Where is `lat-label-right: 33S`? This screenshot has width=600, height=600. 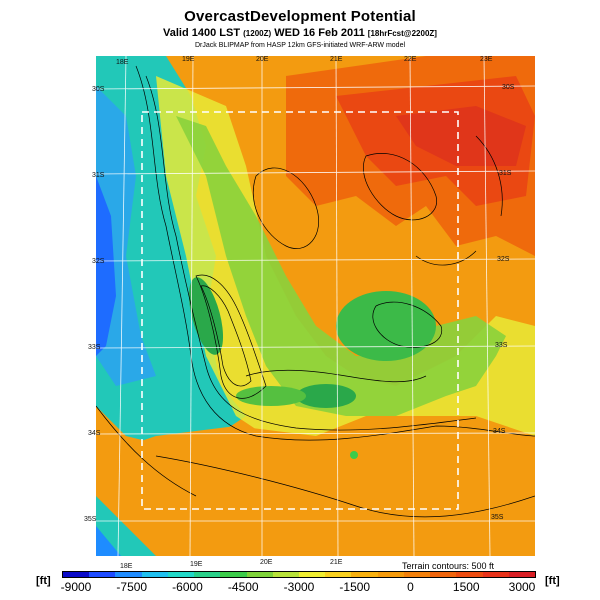
lat-label-right: 33S is located at coordinates (501, 345).